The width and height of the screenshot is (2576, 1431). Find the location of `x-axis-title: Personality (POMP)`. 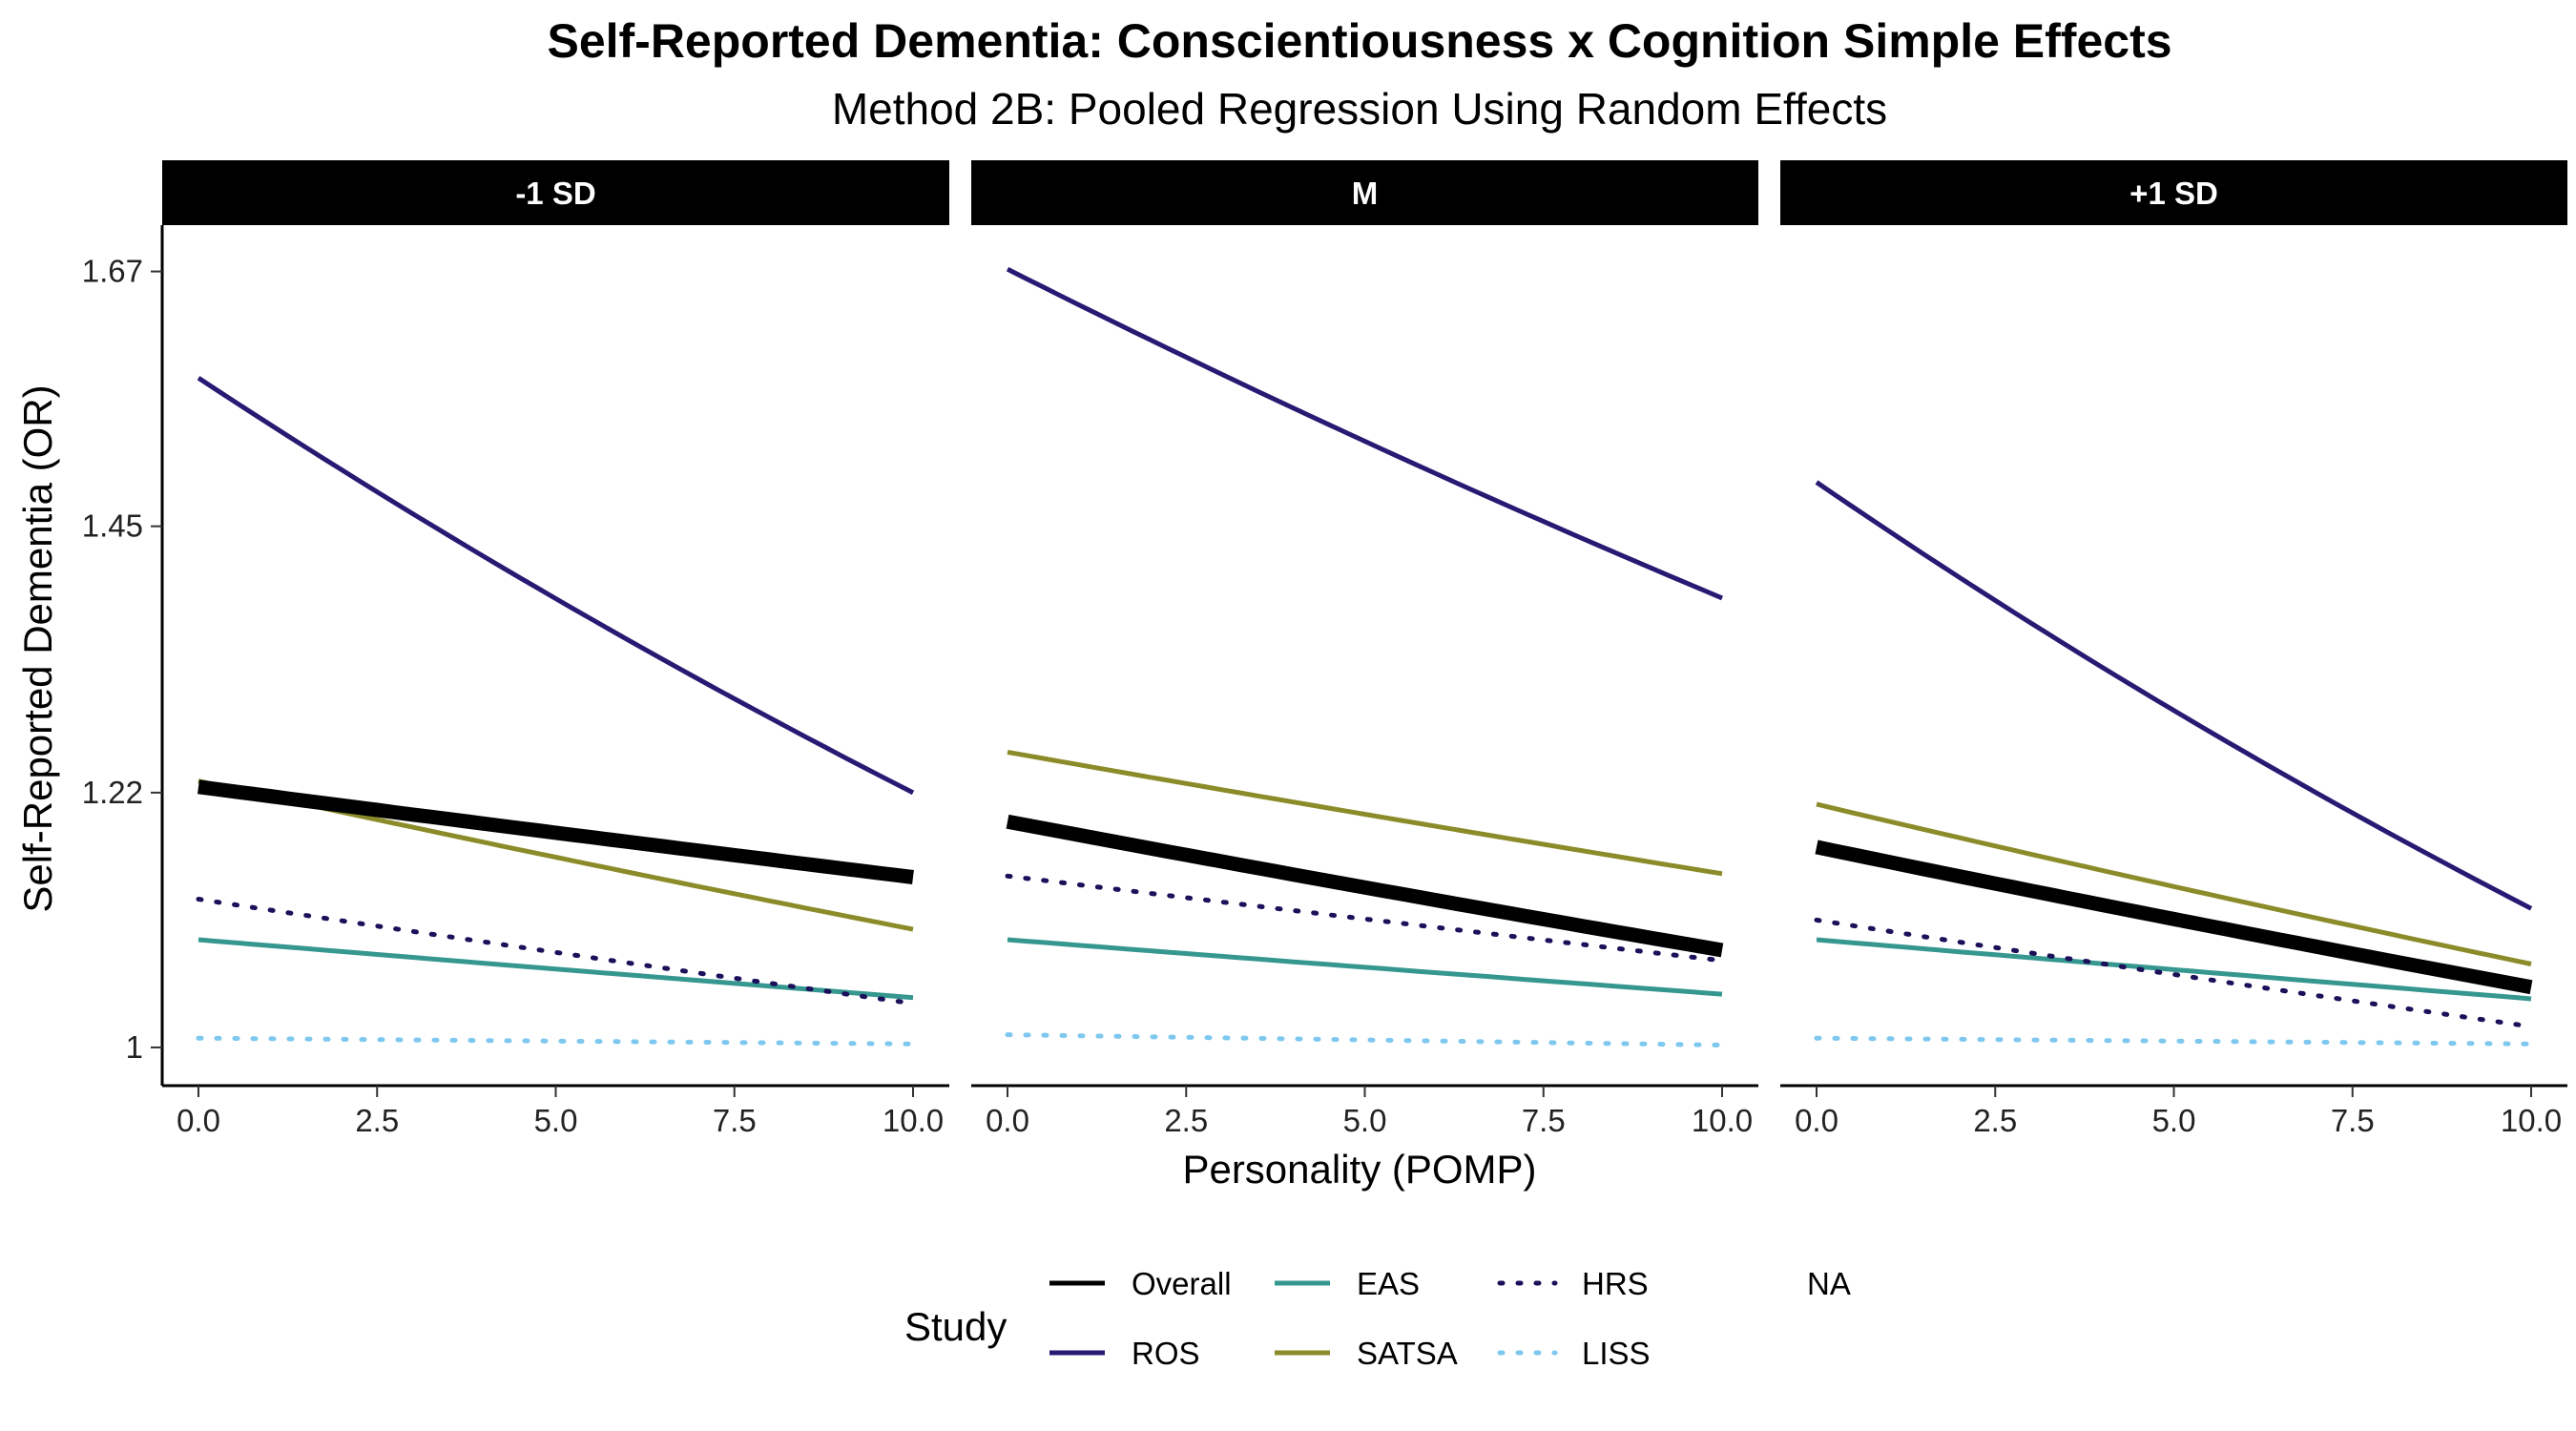

x-axis-title: Personality (POMP) is located at coordinates (1359, 1169).